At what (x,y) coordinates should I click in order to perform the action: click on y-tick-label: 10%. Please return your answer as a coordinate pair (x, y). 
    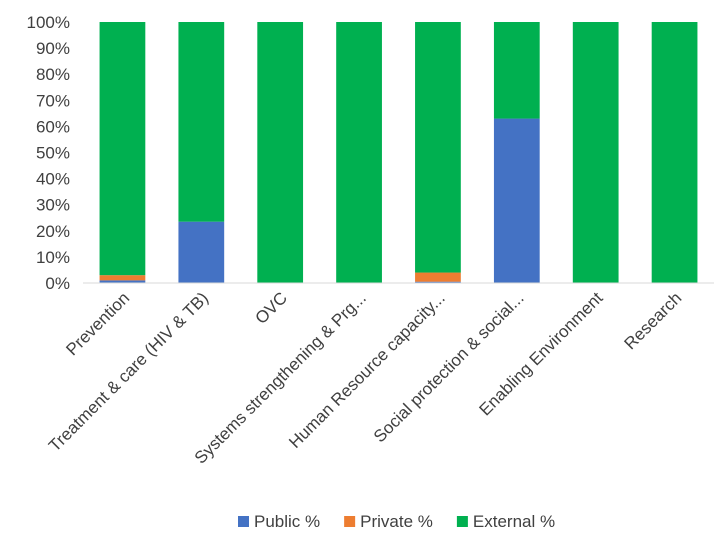
    Looking at the image, I should click on (53, 257).